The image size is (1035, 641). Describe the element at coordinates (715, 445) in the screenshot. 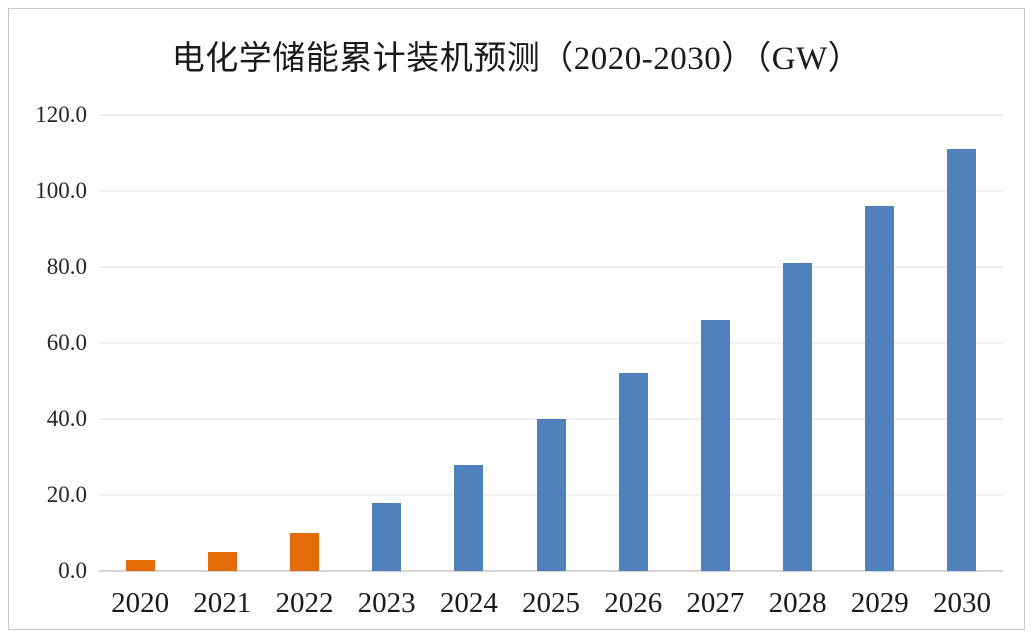

I see `bar-2027` at that location.